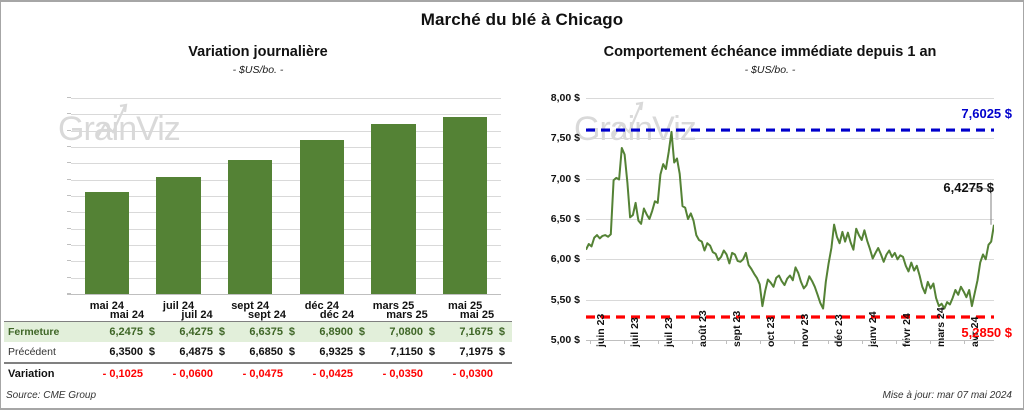 This screenshot has height=410, width=1024. What do you see at coordinates (258, 52) in the screenshot?
I see `left-chart-title: Variation journalière` at bounding box center [258, 52].